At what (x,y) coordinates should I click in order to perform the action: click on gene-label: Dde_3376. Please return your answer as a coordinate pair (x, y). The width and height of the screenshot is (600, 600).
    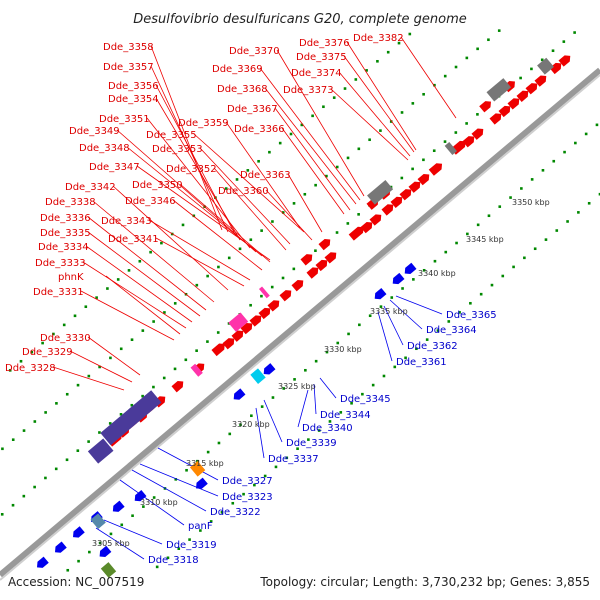
    Looking at the image, I should click on (324, 43).